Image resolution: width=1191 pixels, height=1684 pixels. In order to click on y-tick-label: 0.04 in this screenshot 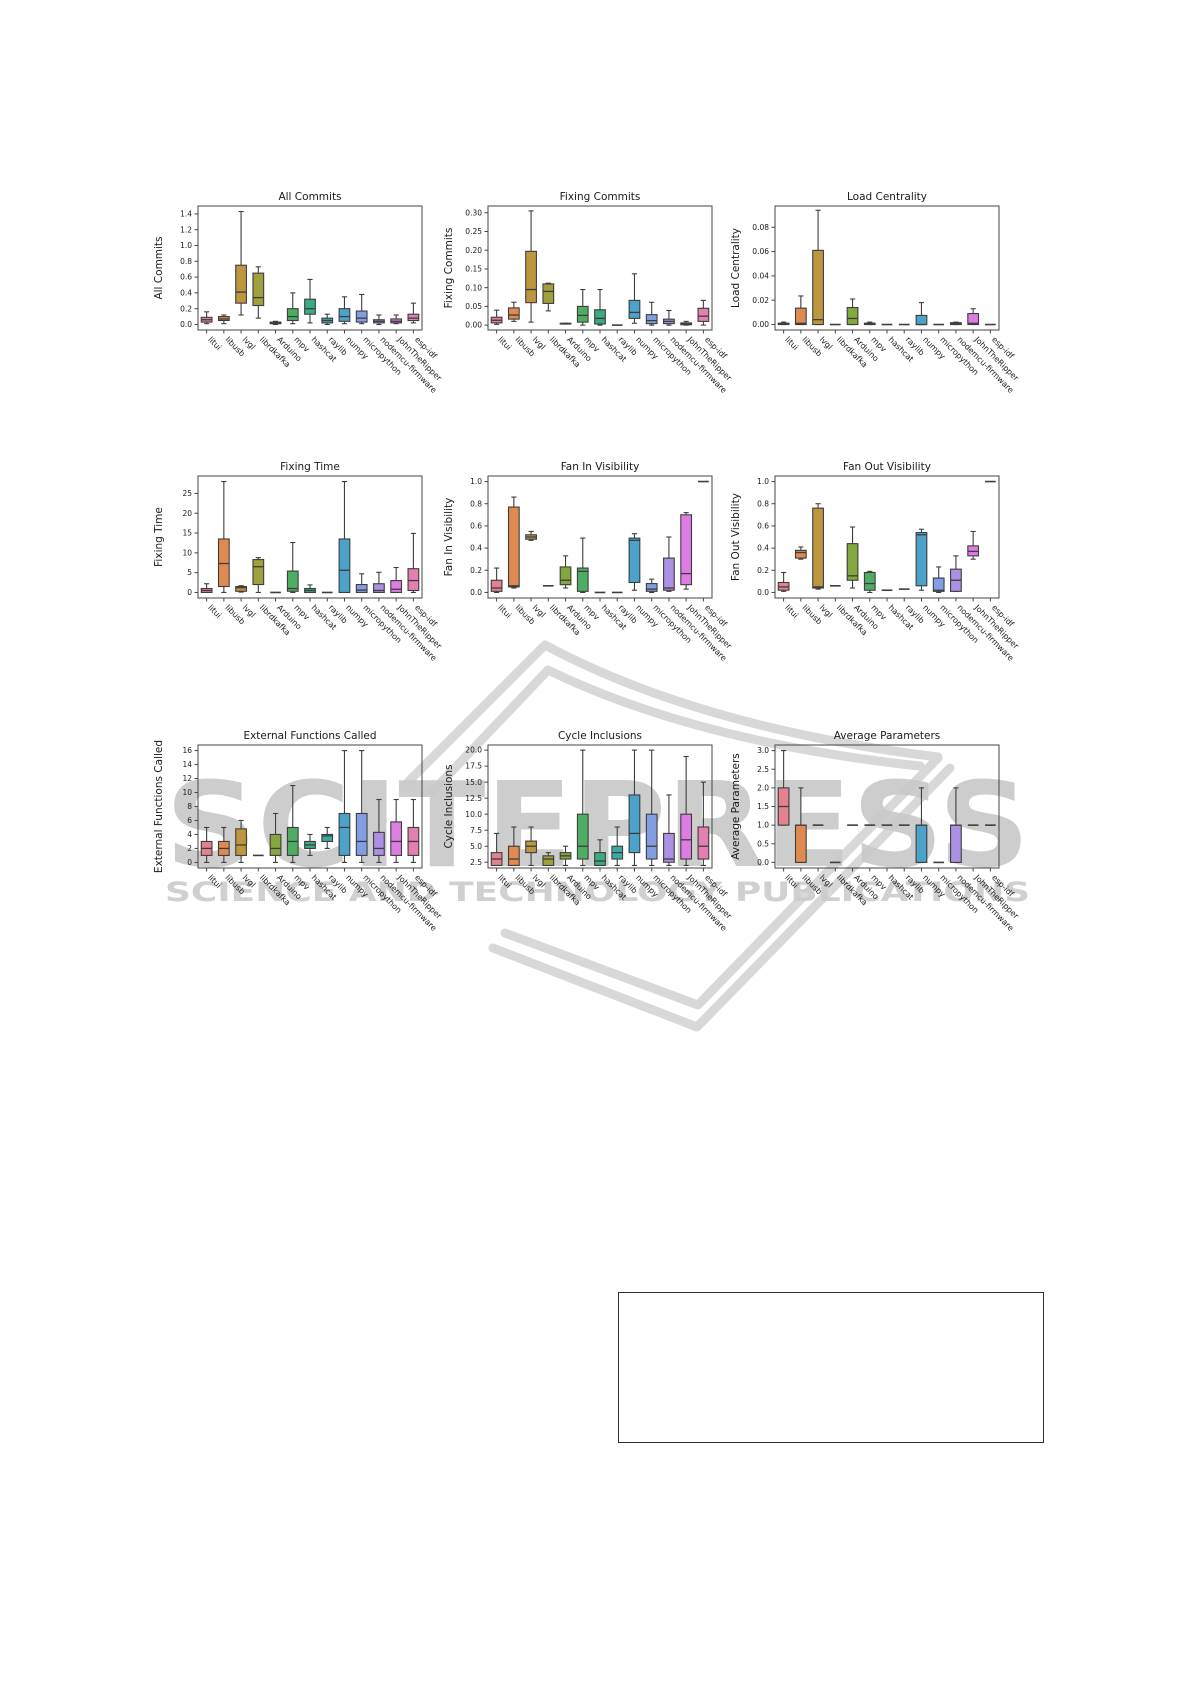, I will do `click(760, 276)`.